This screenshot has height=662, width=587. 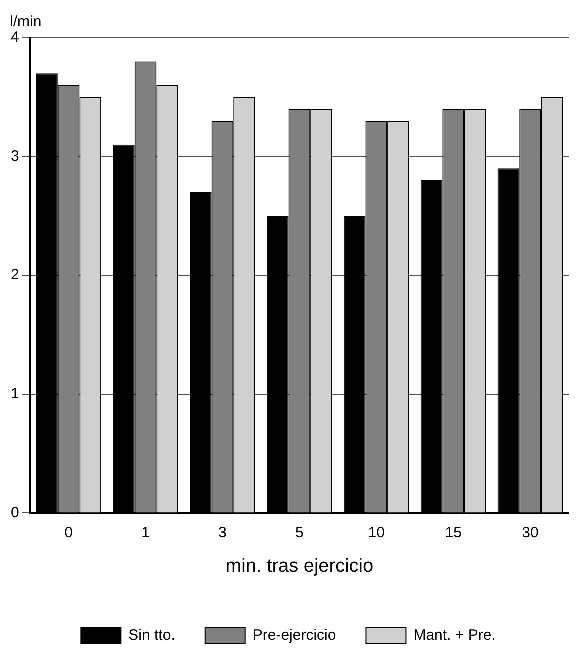 I want to click on x-tick-label: 10, so click(x=376, y=533).